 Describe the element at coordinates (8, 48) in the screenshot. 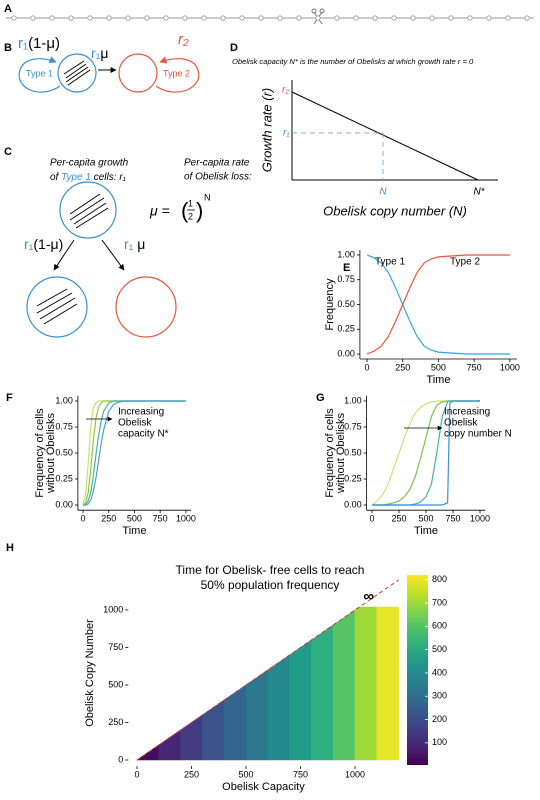

I see `panel-label: B` at that location.